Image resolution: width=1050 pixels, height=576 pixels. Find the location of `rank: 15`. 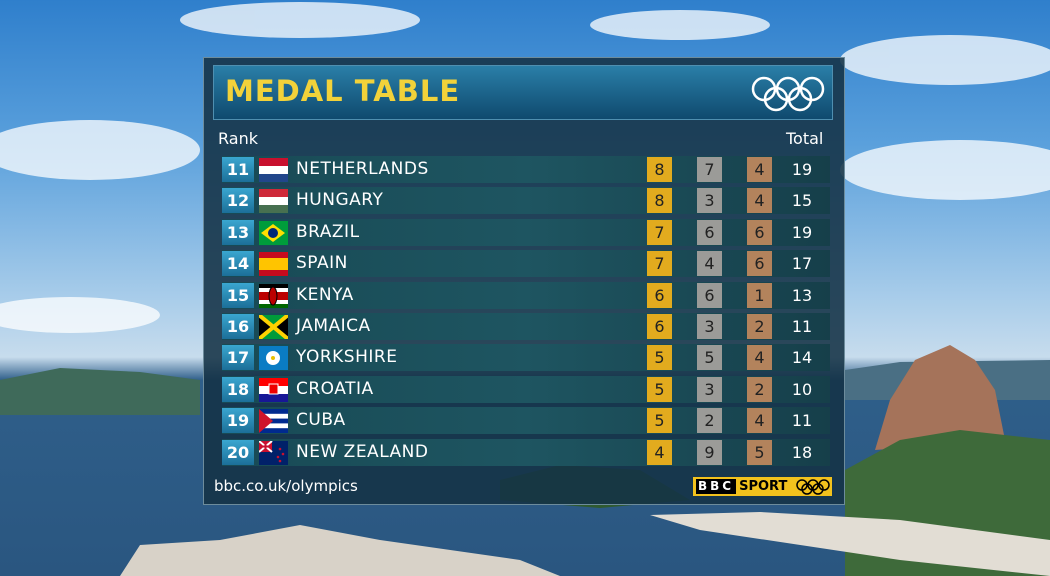

rank: 15 is located at coordinates (238, 295).